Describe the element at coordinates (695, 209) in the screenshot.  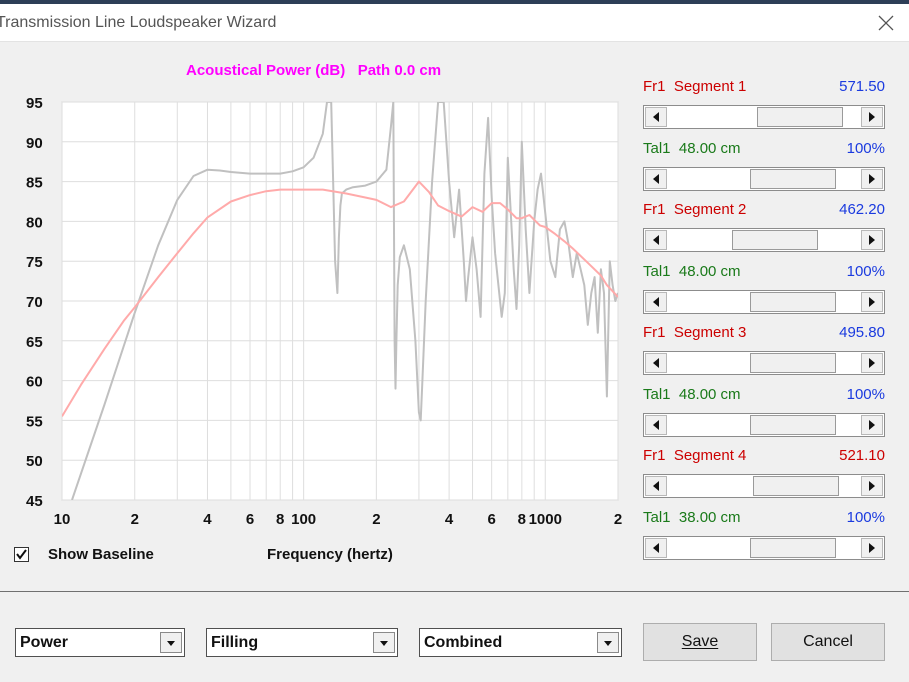
I see `segment-label: Fr1 Segment 2` at that location.